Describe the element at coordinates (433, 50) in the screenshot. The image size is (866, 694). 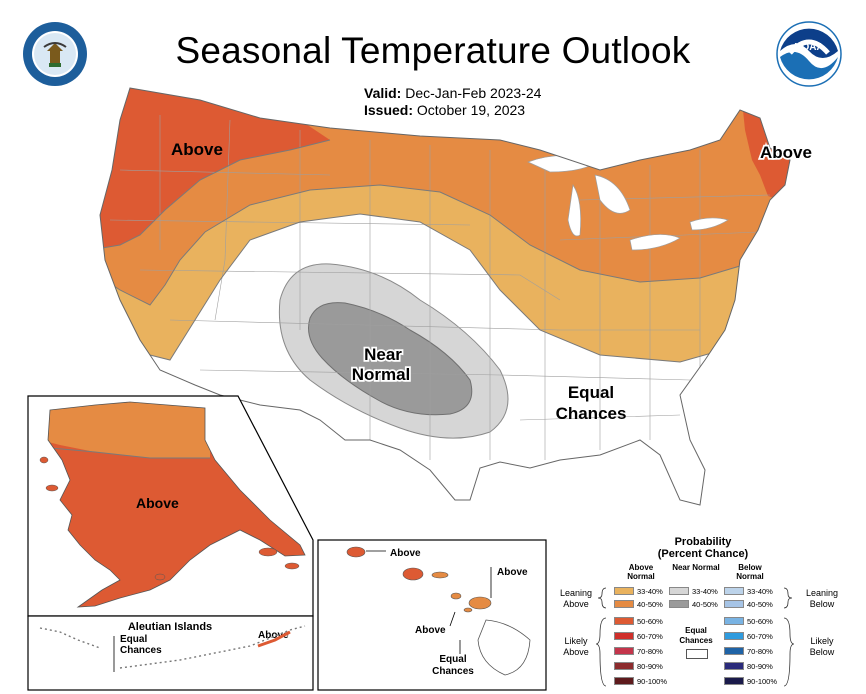
I see `page-title: Seasonal Temperature Outlook` at that location.